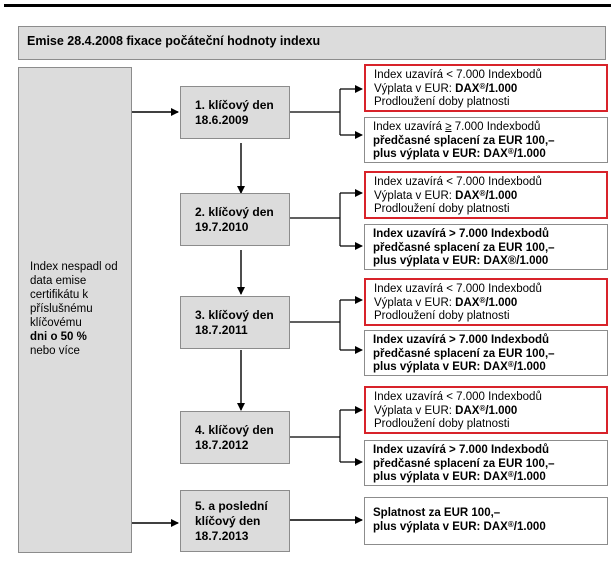 This screenshot has height=562, width=614. What do you see at coordinates (457, 127) in the screenshot?
I see `outcome-line: Index uzavírá ≥ 7.000 Indexbodů` at bounding box center [457, 127].